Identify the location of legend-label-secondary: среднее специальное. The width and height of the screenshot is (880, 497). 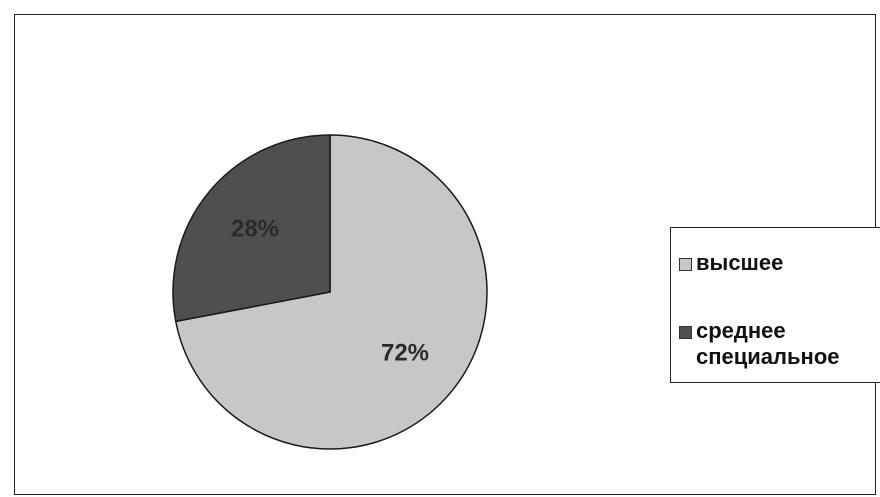
(768, 343).